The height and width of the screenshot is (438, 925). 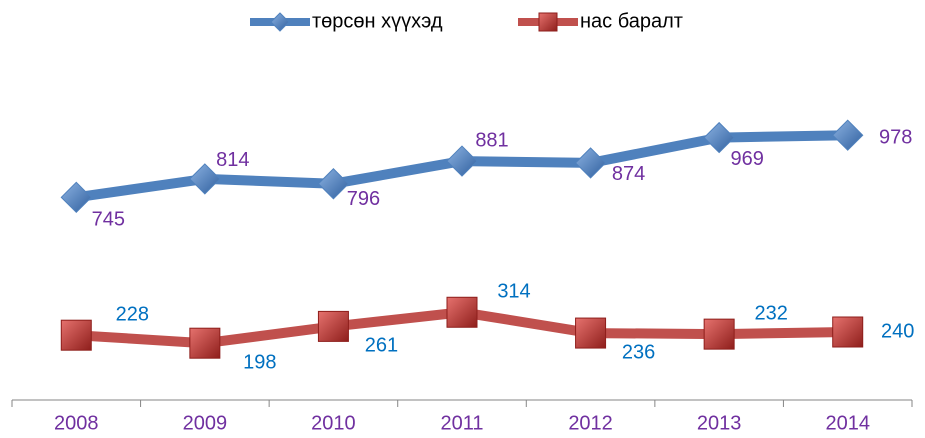 What do you see at coordinates (132, 314) in the screenshot?
I see `data-label: 228` at bounding box center [132, 314].